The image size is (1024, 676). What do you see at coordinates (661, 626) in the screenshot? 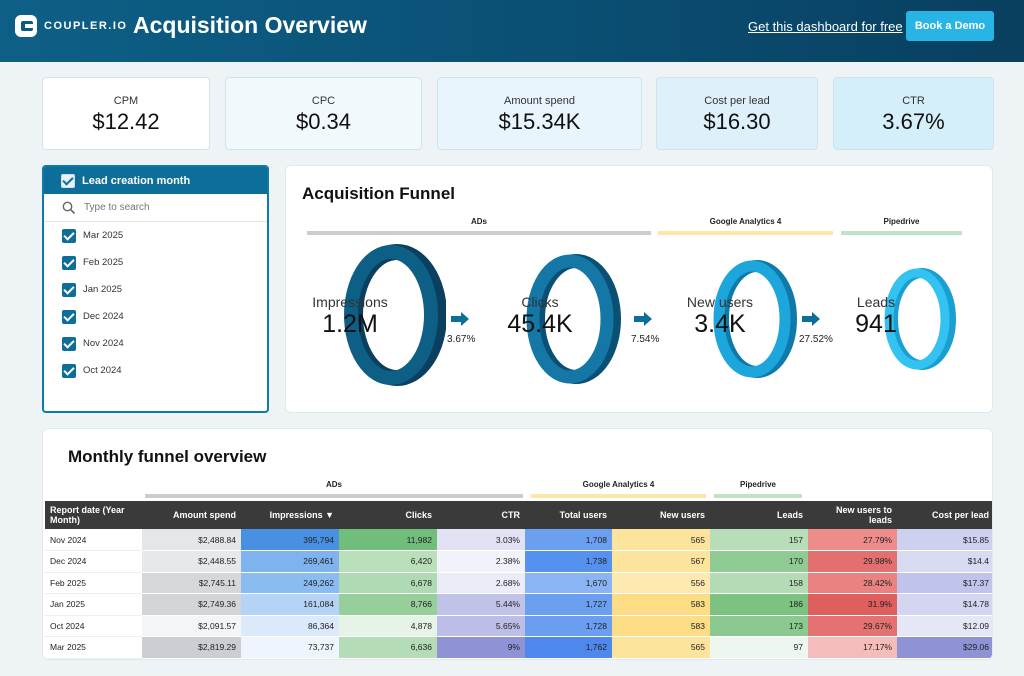
I see `table-cell: 583` at bounding box center [661, 626].